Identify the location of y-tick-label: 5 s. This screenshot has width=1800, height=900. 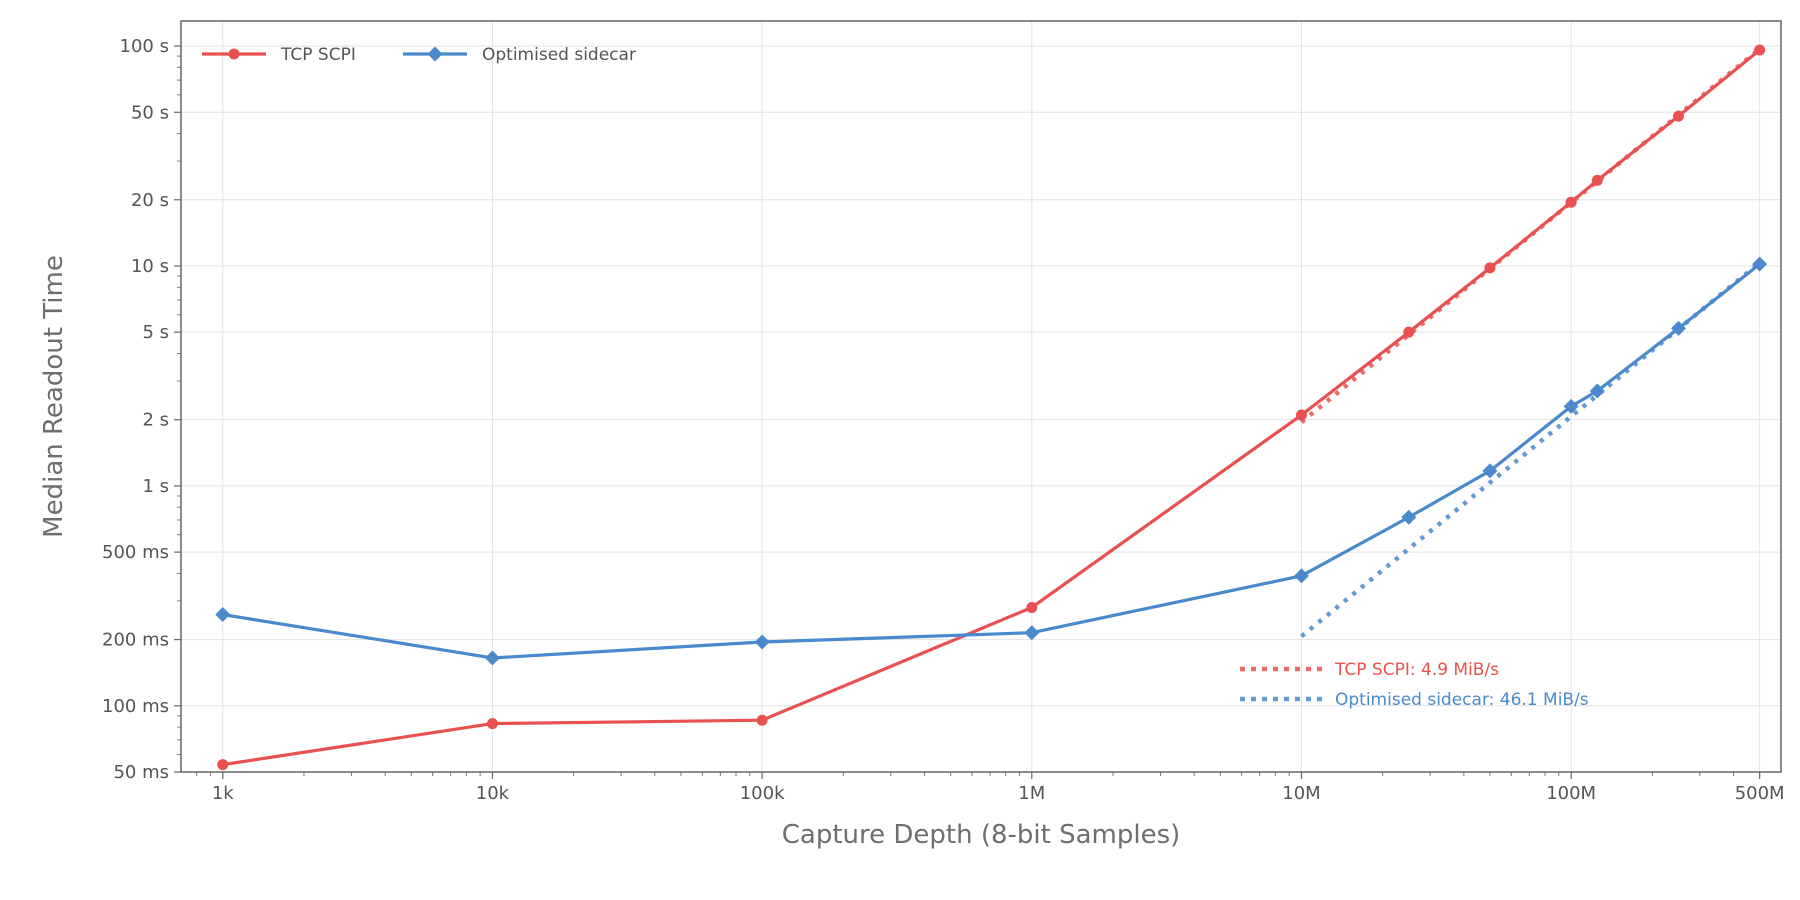
(155, 332).